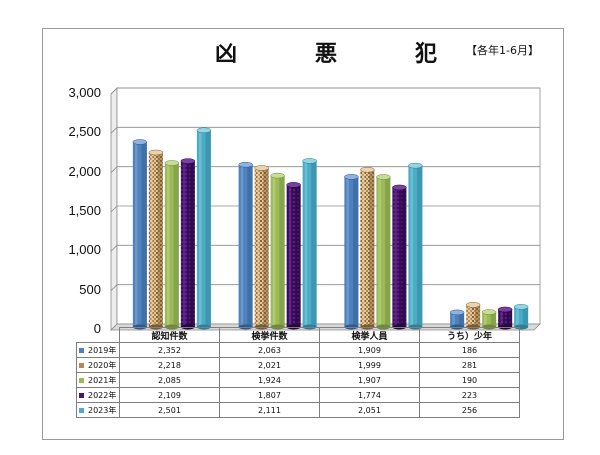  I want to click on series-legend-cell: 2019年, so click(98, 350).